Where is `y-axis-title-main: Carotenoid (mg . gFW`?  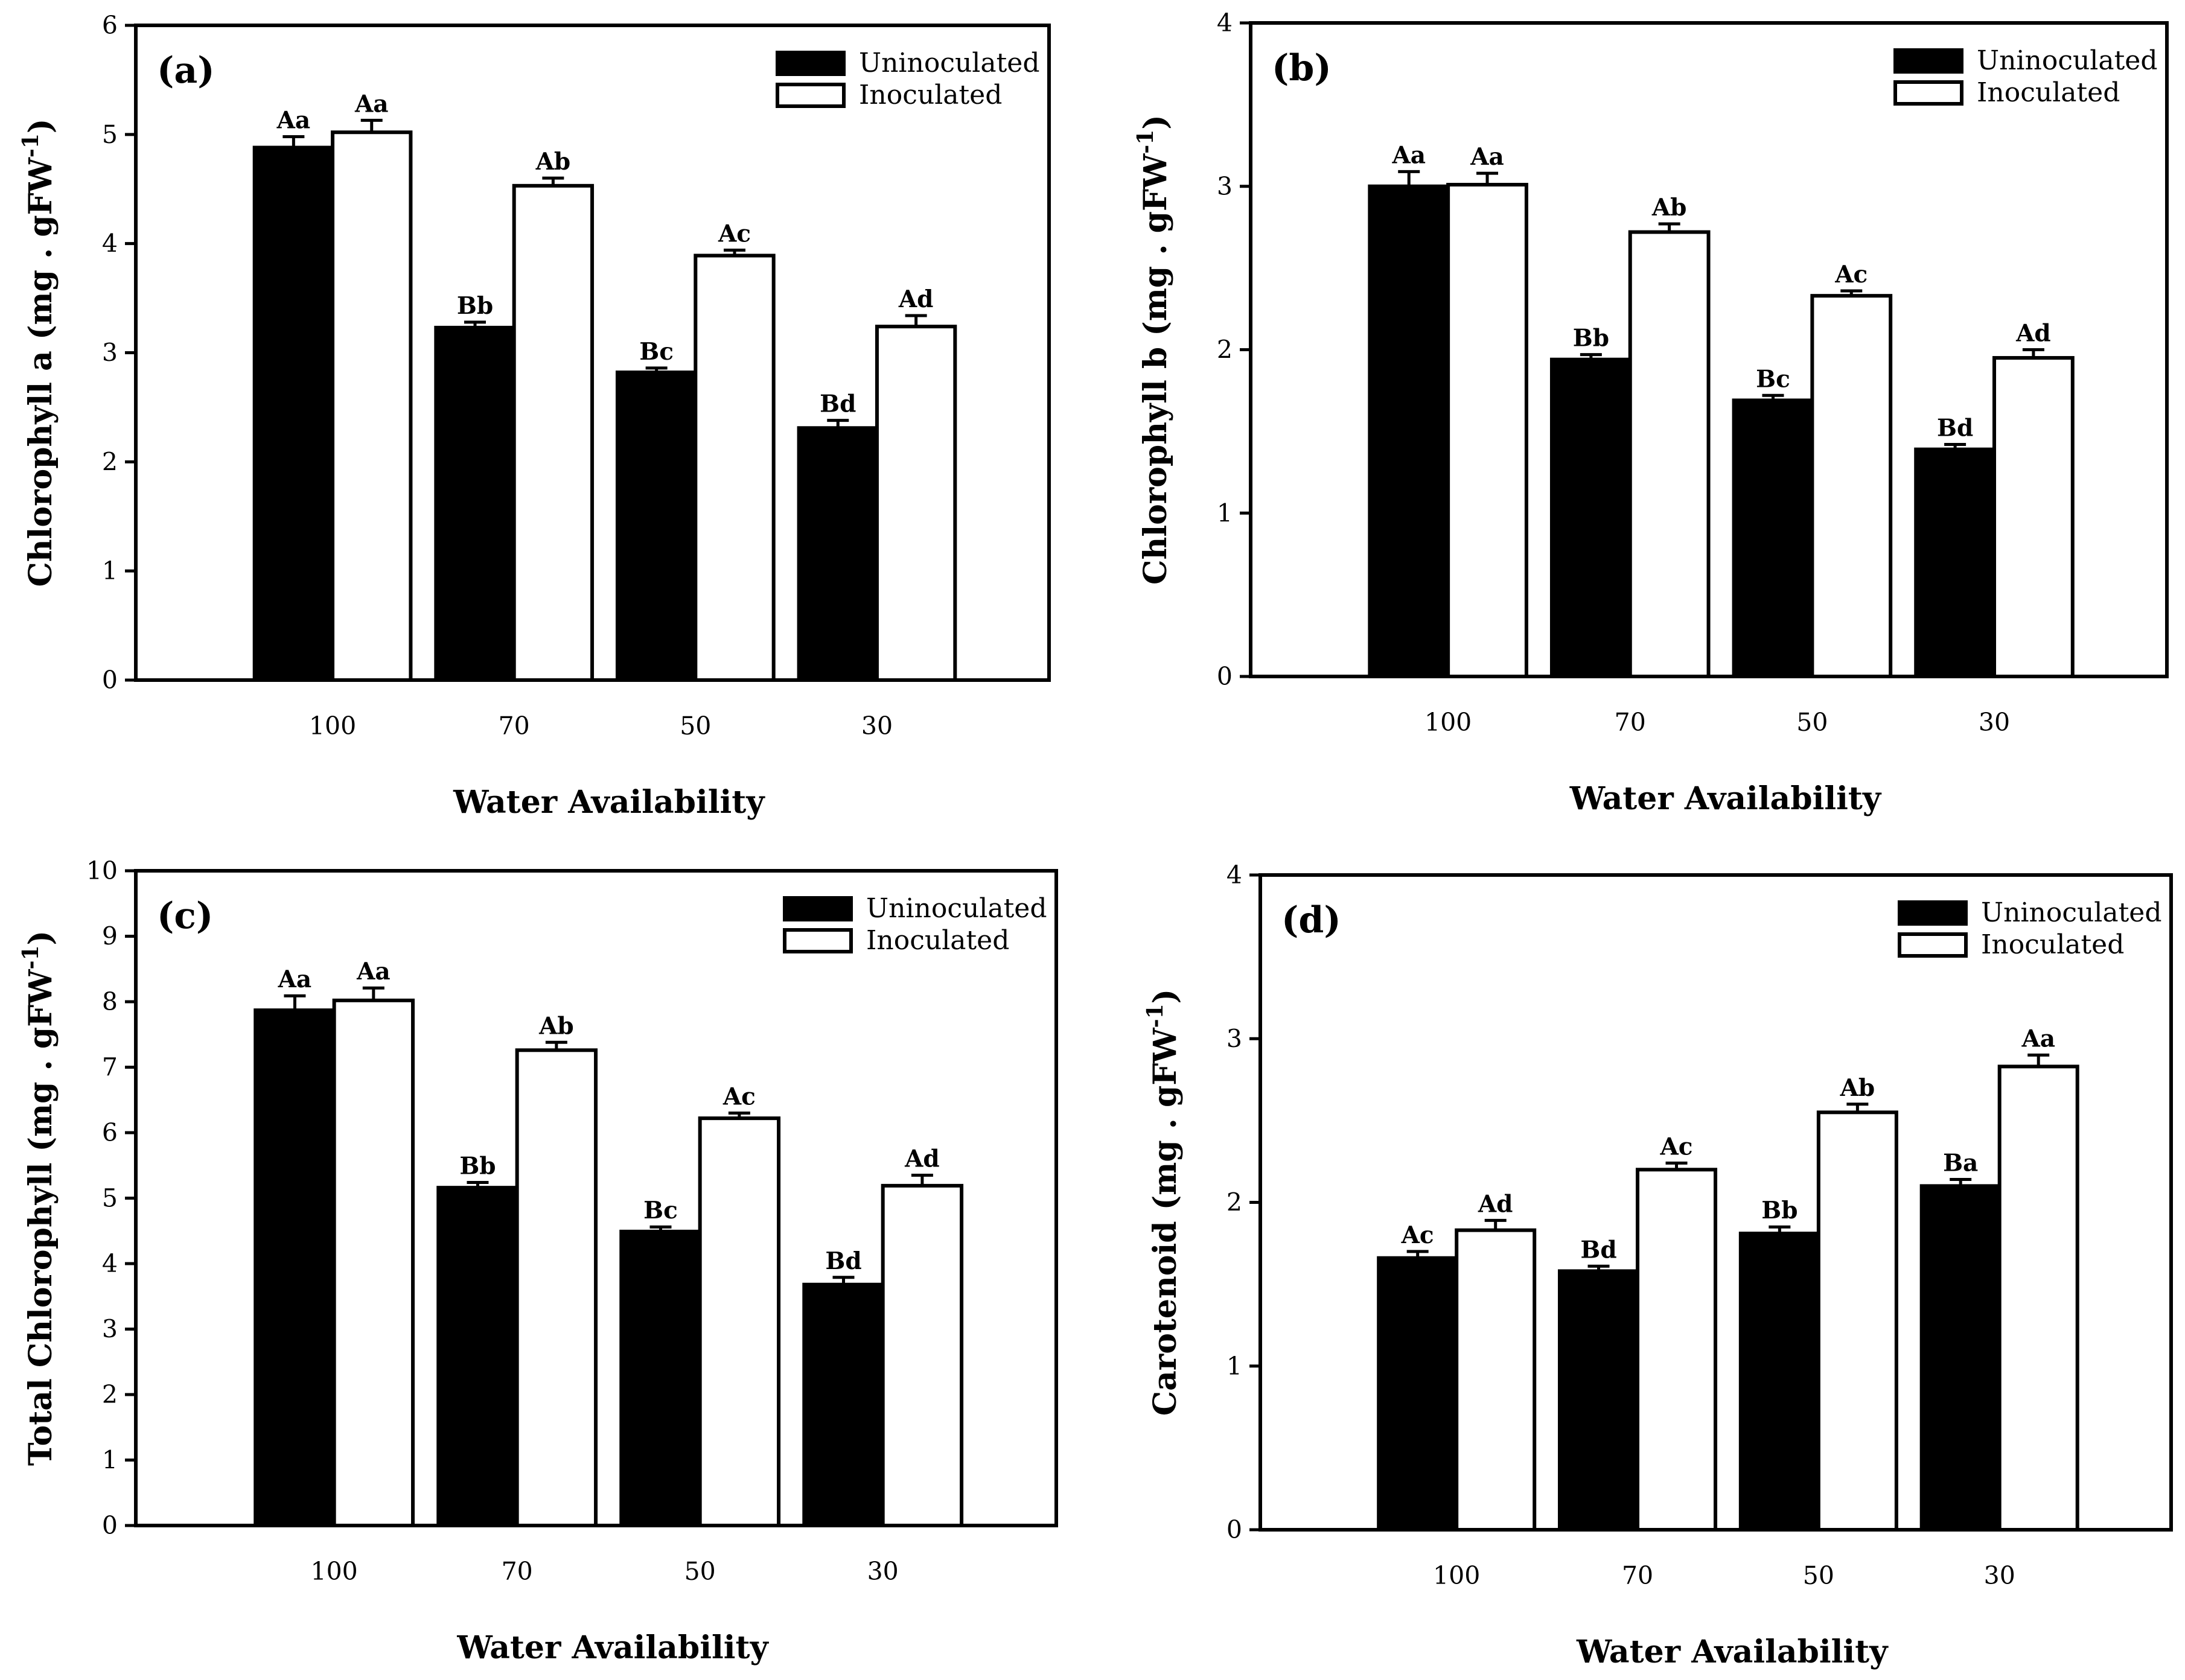
y-axis-title-main: Carotenoid (mg . gFW is located at coordinates (1165, 1221).